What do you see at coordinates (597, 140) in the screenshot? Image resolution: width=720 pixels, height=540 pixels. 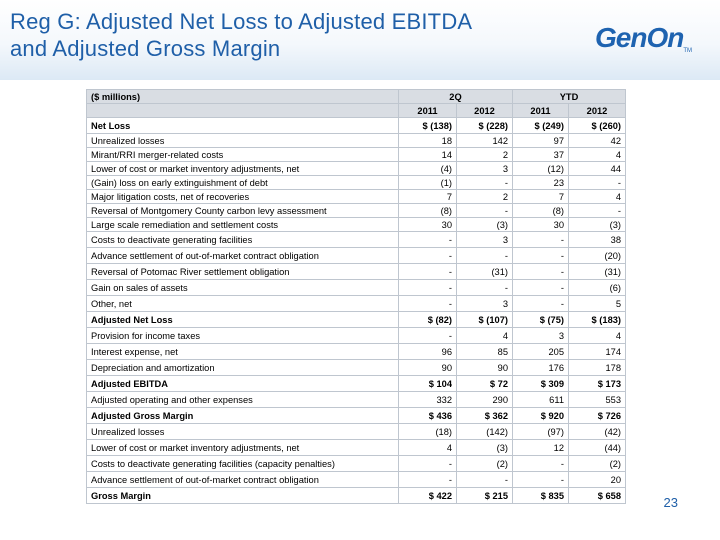 I see `row-value: 42` at bounding box center [597, 140].